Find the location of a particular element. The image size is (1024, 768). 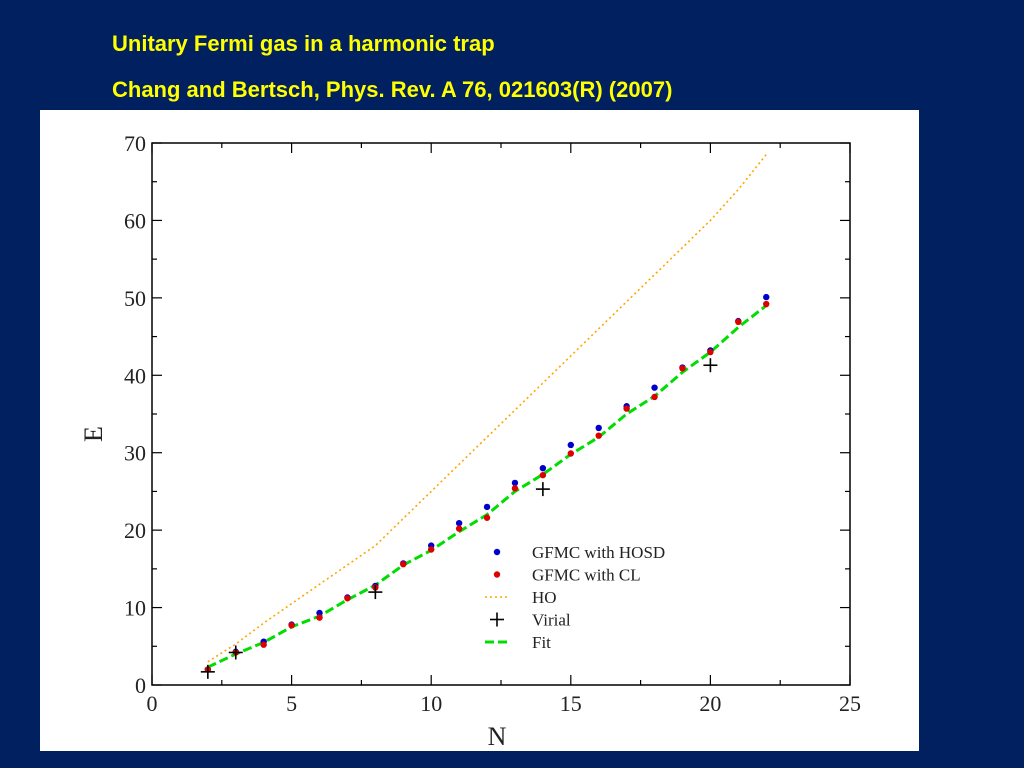

legend-label: GFMC with HOSD is located at coordinates (598, 552).